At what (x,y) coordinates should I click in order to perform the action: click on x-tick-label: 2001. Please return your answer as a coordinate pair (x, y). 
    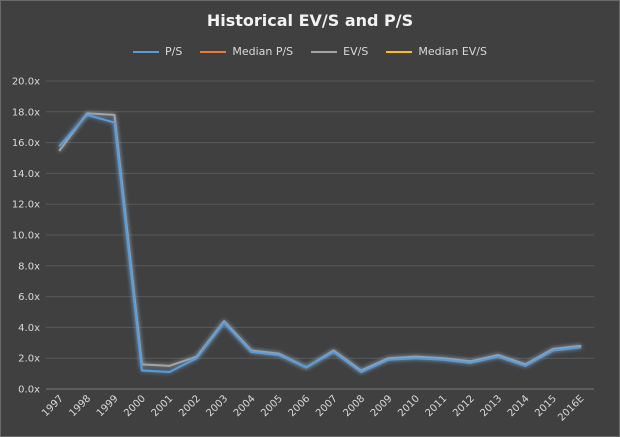
    Looking at the image, I should click on (163, 406).